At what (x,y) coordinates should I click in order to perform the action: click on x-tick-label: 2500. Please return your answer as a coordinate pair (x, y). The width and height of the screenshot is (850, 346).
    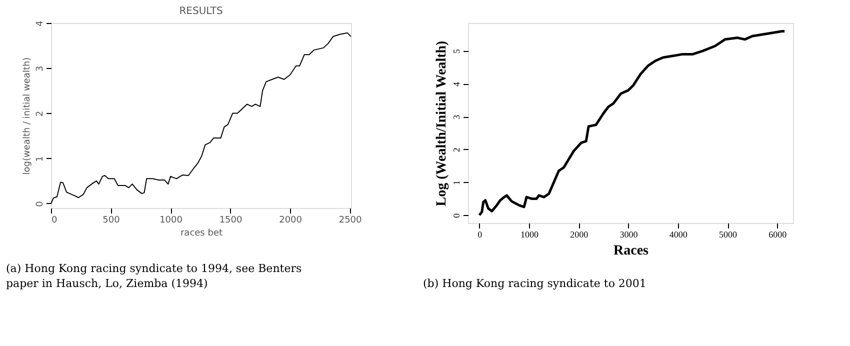
    Looking at the image, I should click on (350, 221).